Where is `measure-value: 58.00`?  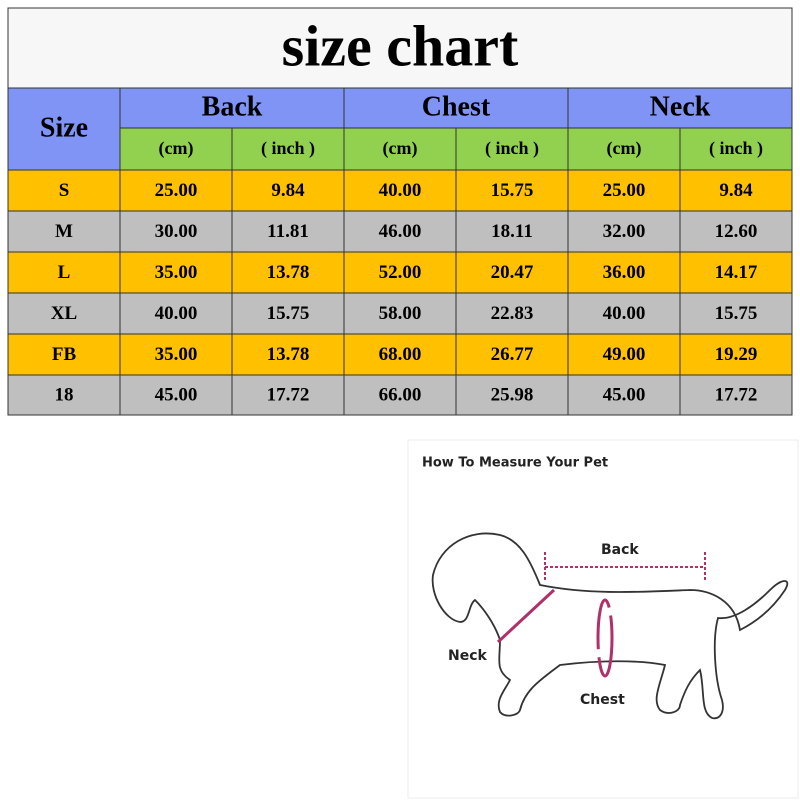 measure-value: 58.00 is located at coordinates (400, 313).